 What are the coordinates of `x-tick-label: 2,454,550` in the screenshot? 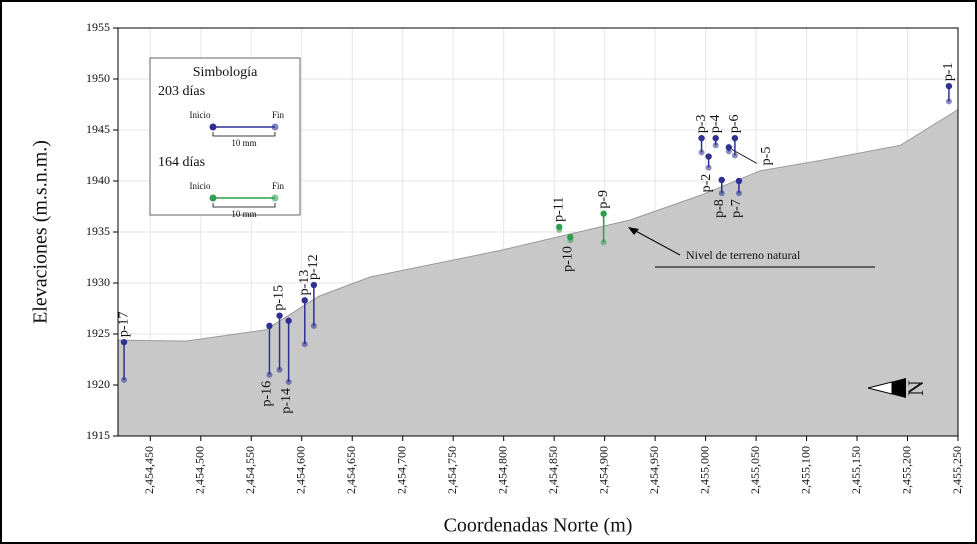 It's located at (250, 470).